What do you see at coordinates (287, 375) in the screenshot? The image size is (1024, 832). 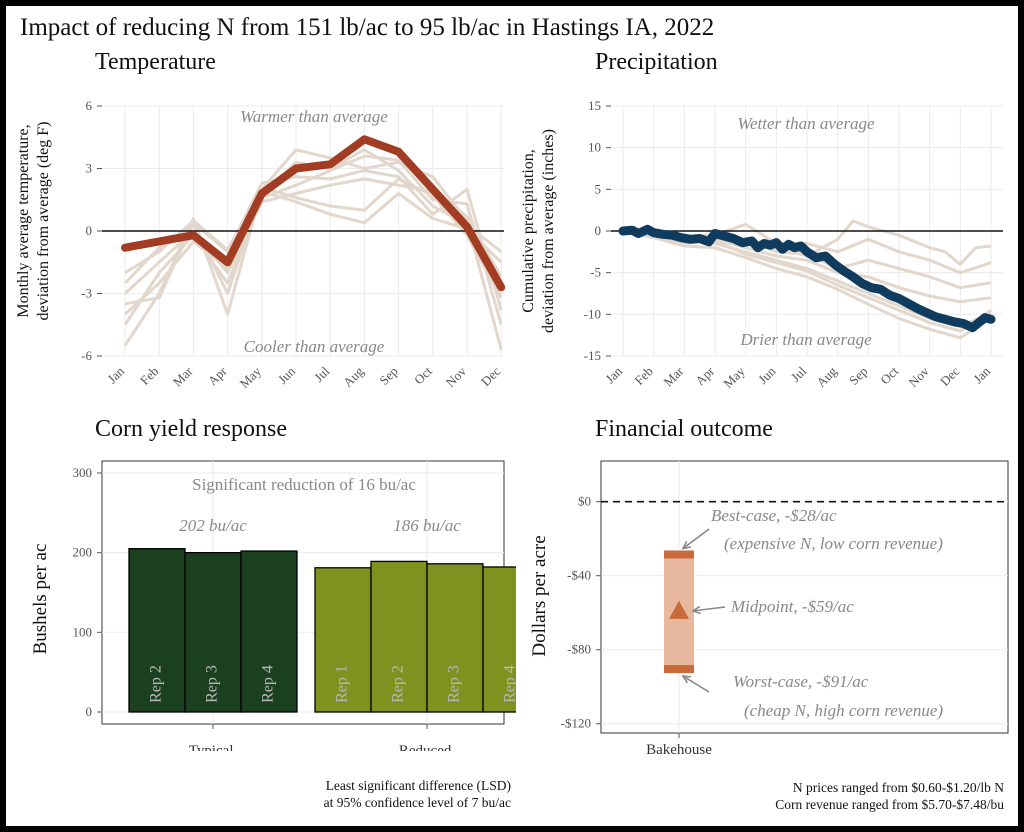 I see `temperature-x-tick-label: Jun` at bounding box center [287, 375].